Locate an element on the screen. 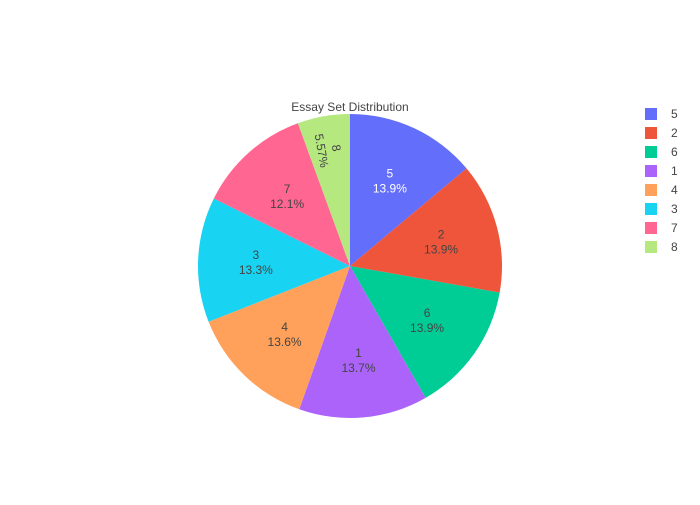 The height and width of the screenshot is (505, 700). slice-label-5: 5 is located at coordinates (390, 174).